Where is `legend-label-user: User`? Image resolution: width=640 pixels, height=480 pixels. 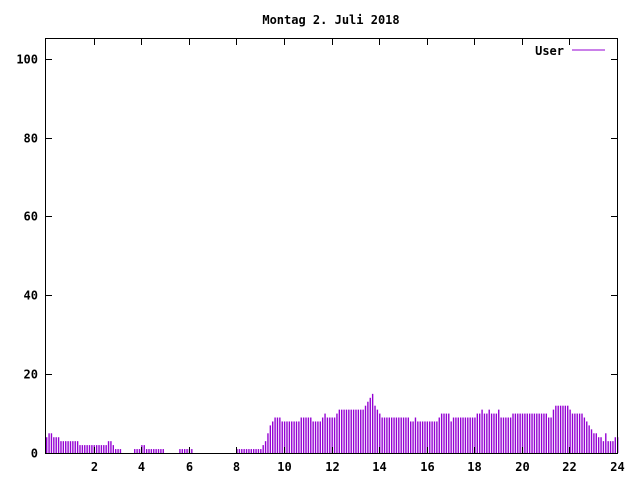
legend-label-user: User is located at coordinates (549, 51).